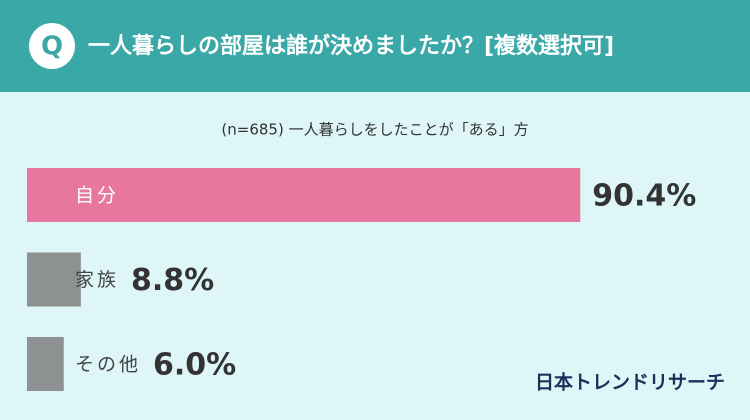 The width and height of the screenshot is (750, 420). Describe the element at coordinates (97, 196) in the screenshot. I see `category-label: 自分` at that location.